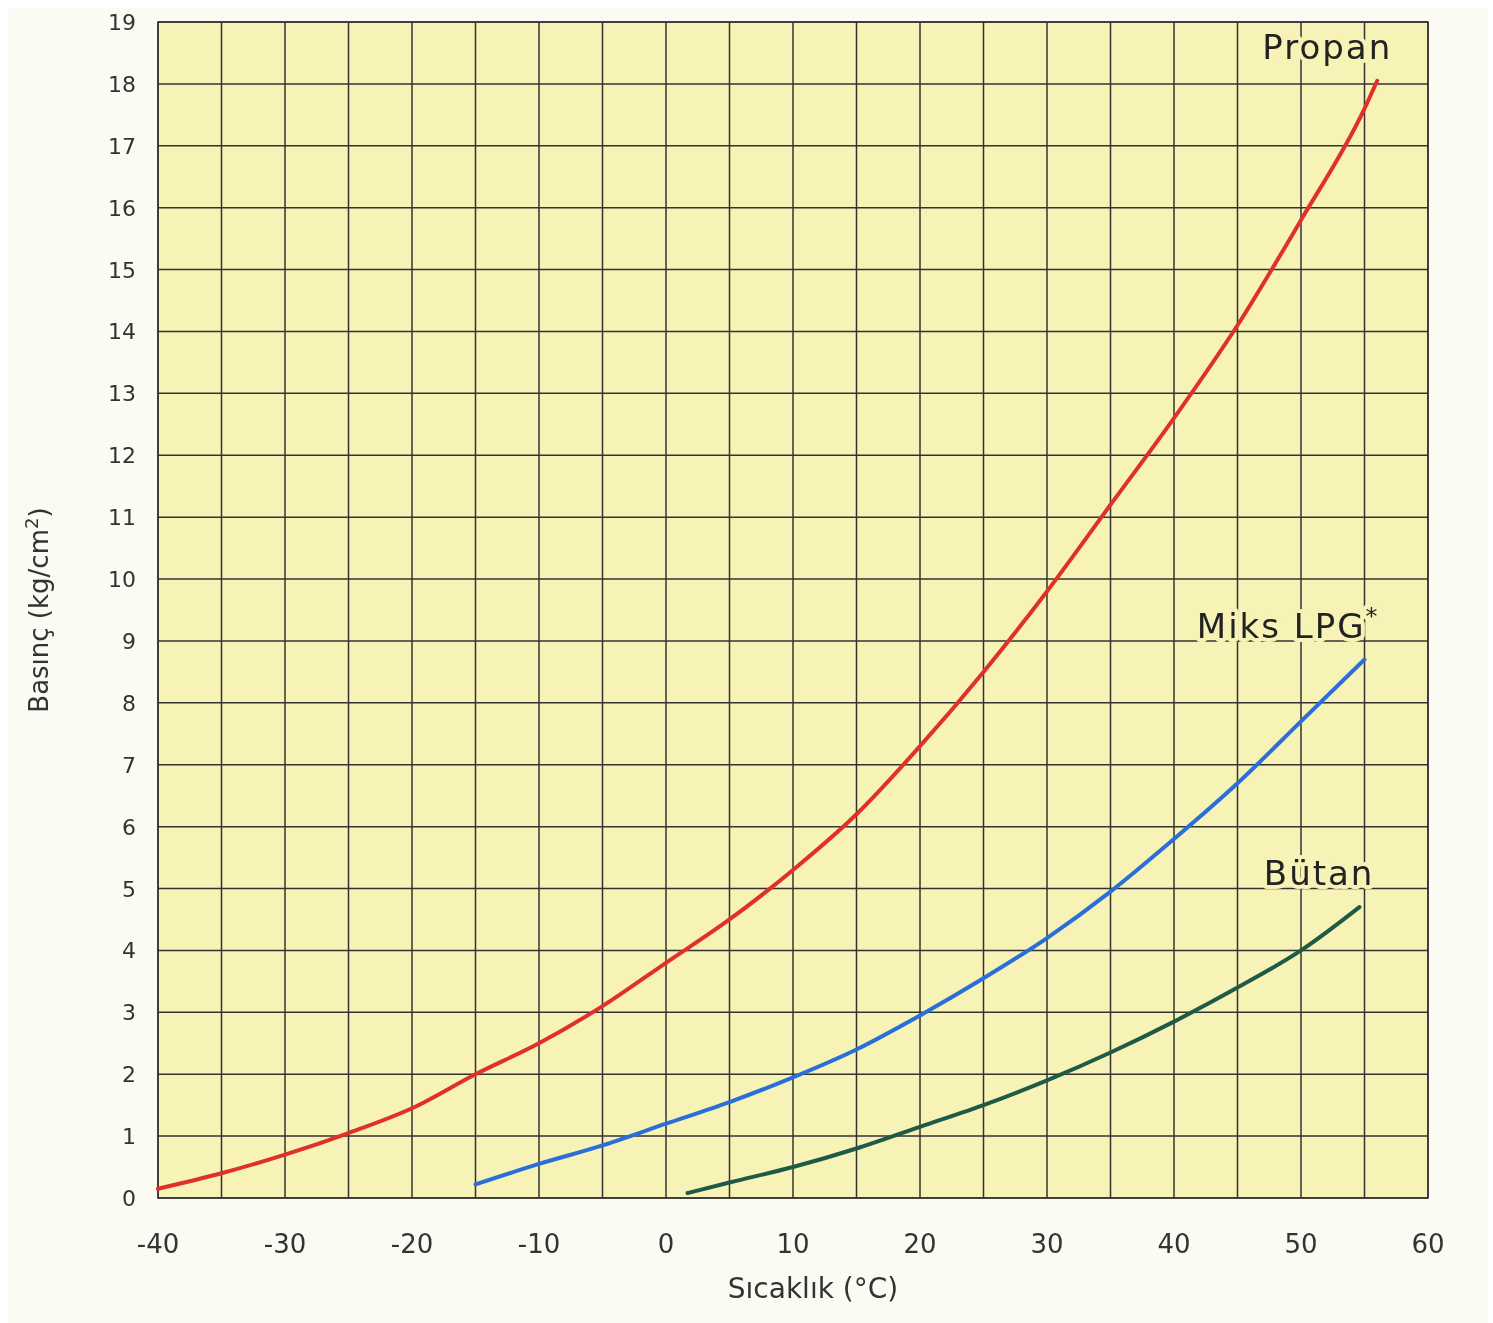  Describe the element at coordinates (129, 703) in the screenshot. I see `y-tick-label: 8` at that location.